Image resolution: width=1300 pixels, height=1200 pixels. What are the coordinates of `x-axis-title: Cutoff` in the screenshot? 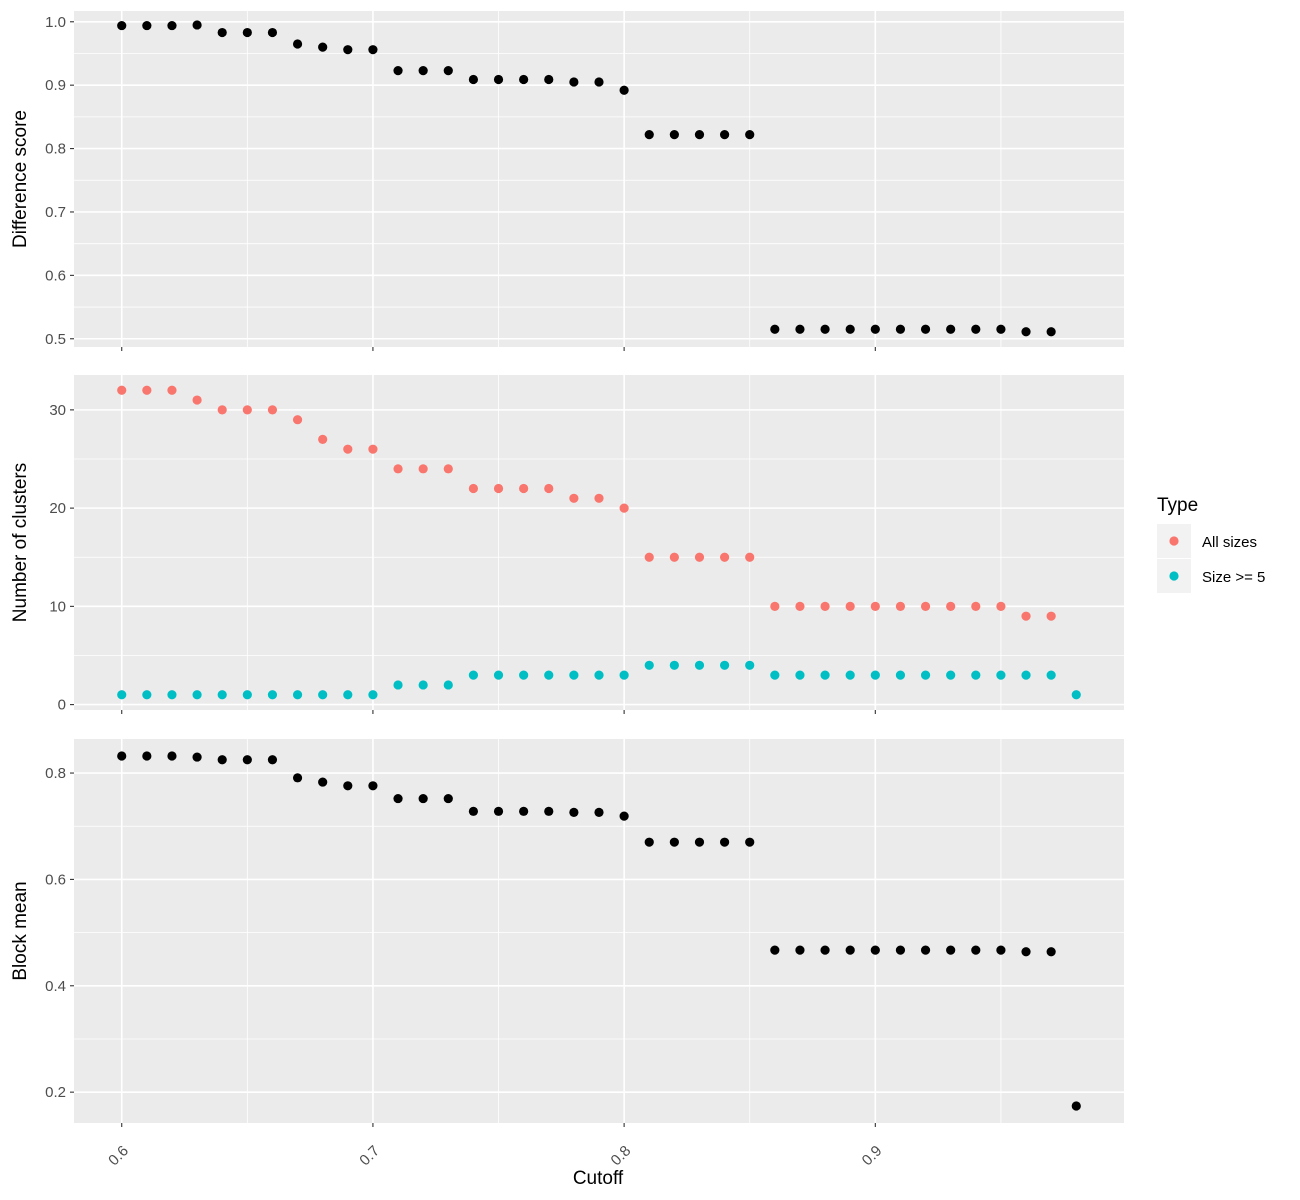 It's located at (598, 1178).